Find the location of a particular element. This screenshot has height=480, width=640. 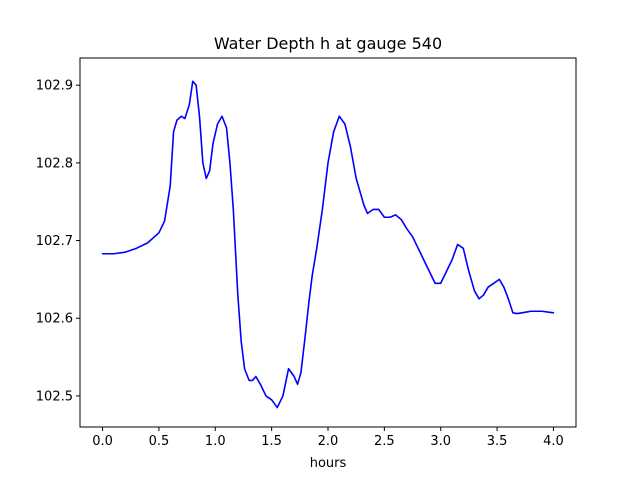

x-tick-label: 3.5 is located at coordinates (497, 441).